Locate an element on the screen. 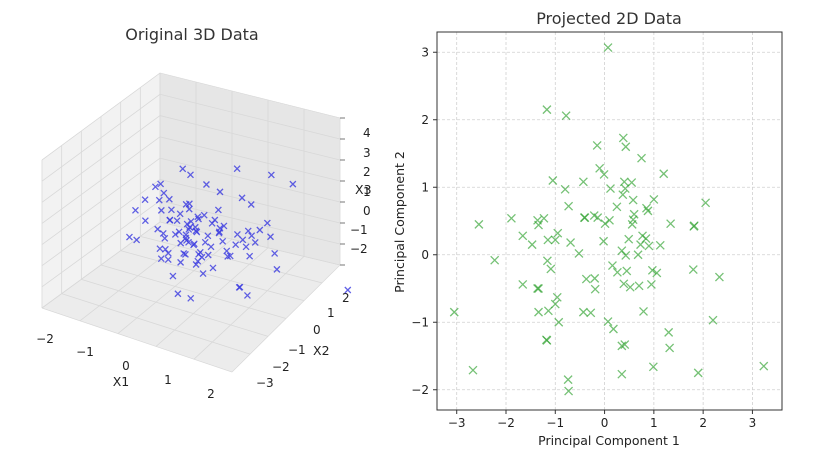 The height and width of the screenshot is (461, 814). x2-tick: −2 is located at coordinates (281, 367).